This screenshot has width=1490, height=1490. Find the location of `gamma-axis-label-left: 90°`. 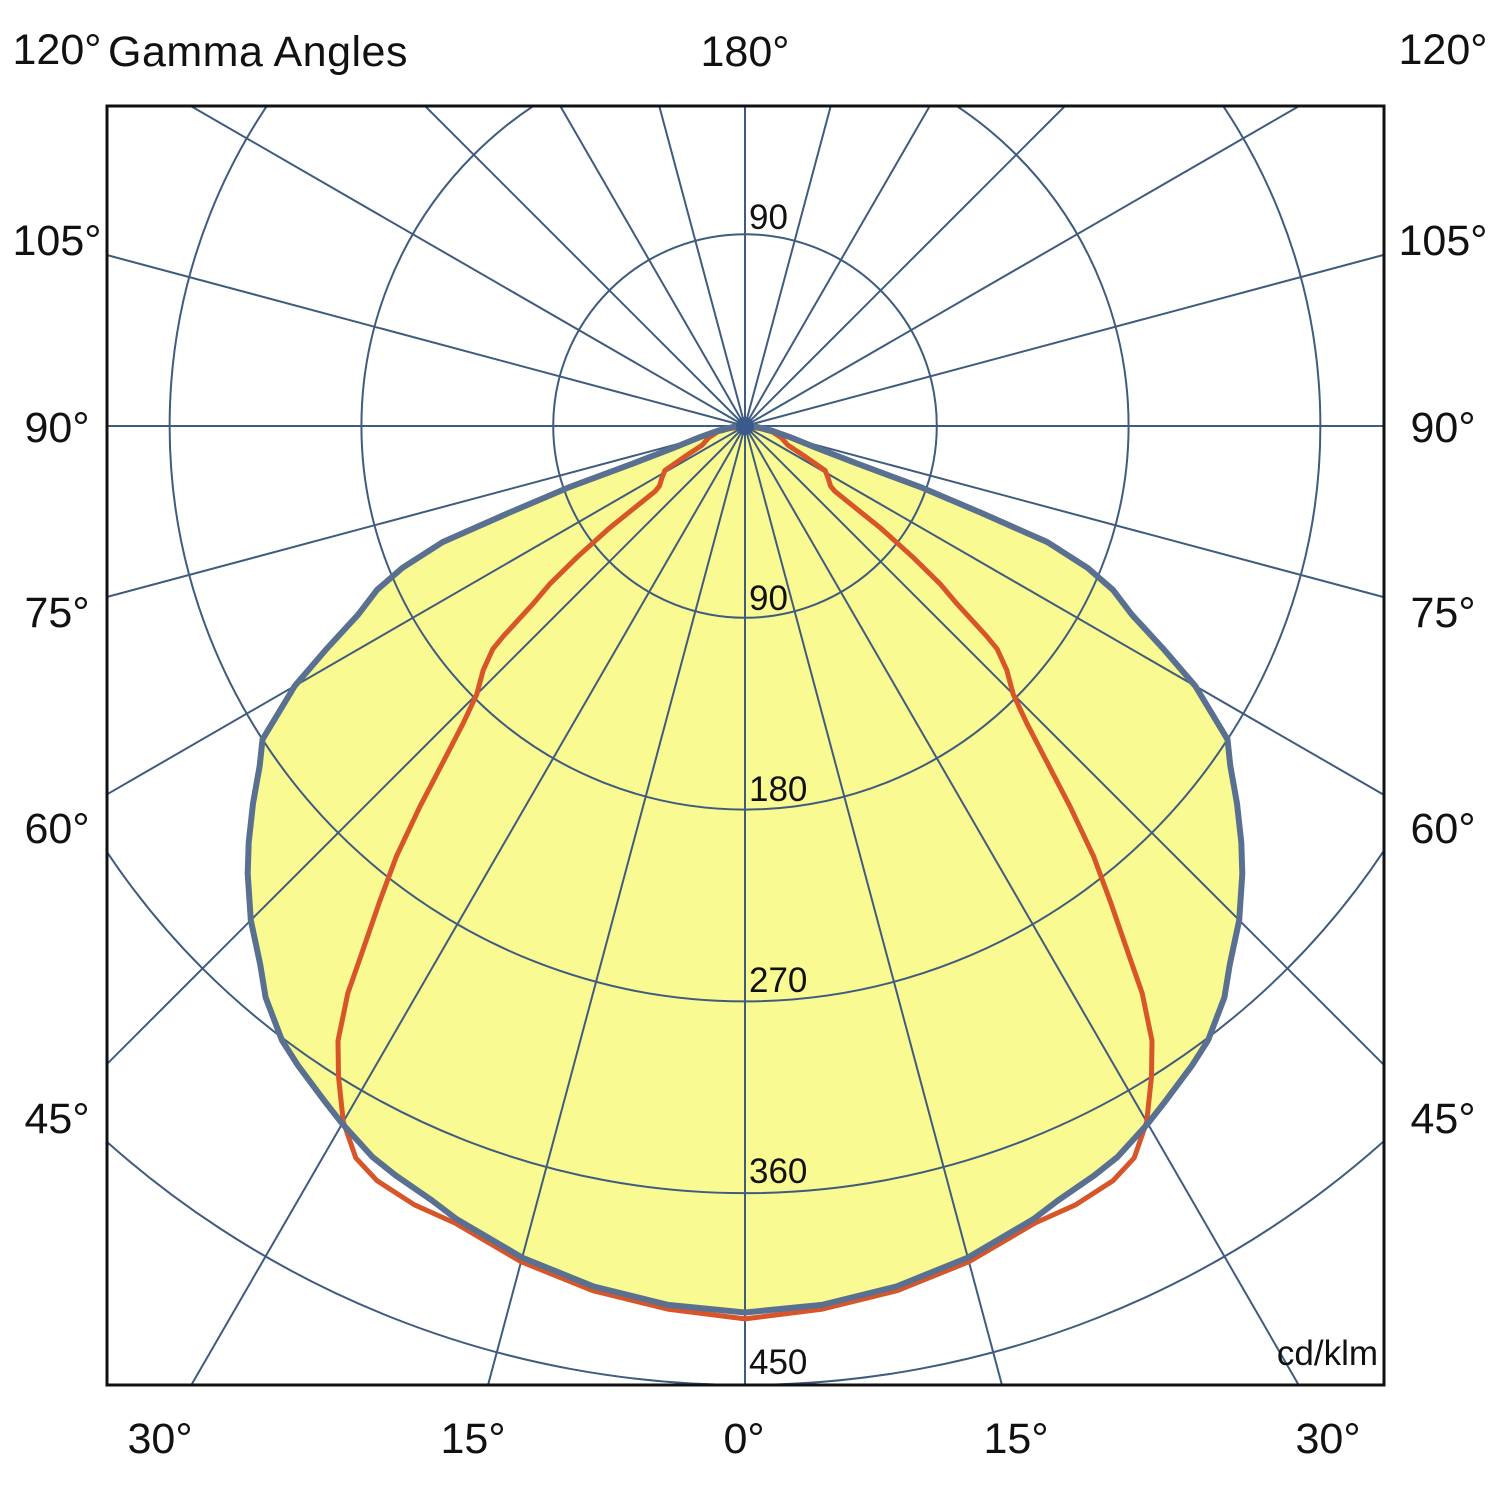

gamma-axis-label-left: 90° is located at coordinates (56, 428).